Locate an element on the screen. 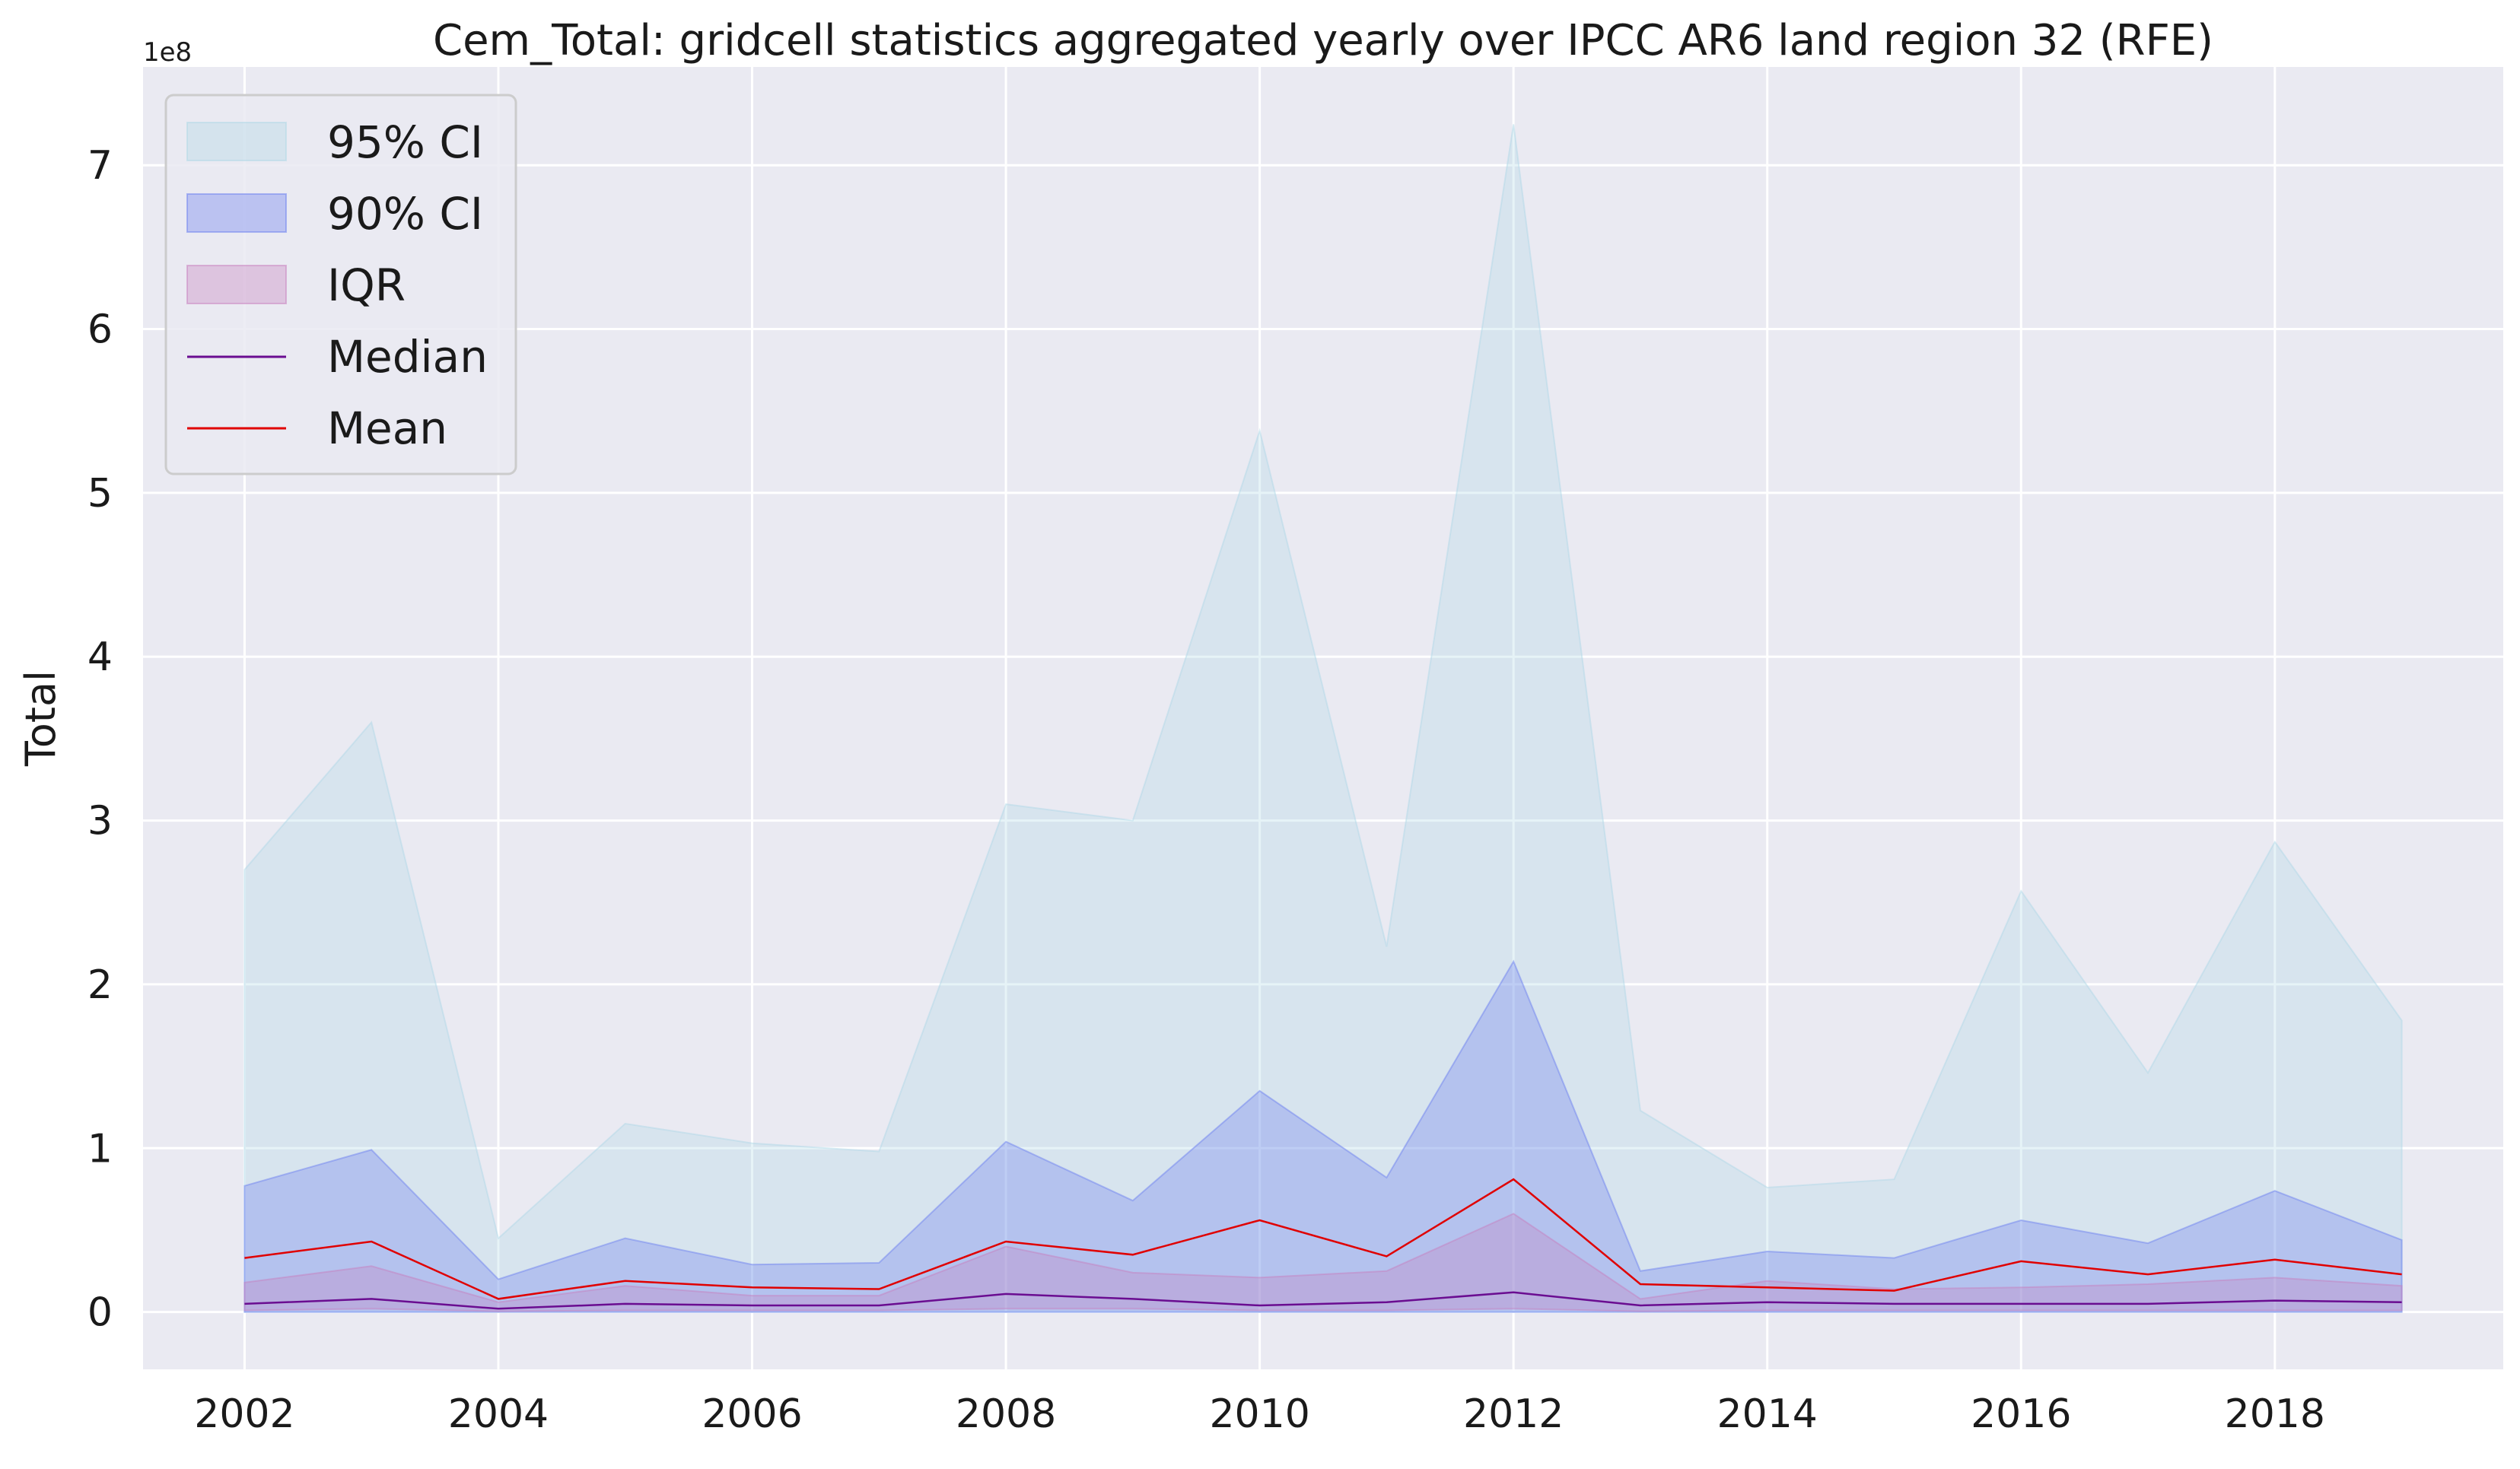  legend: 95% CI 90% CI IQR Median Mean is located at coordinates (341, 284).